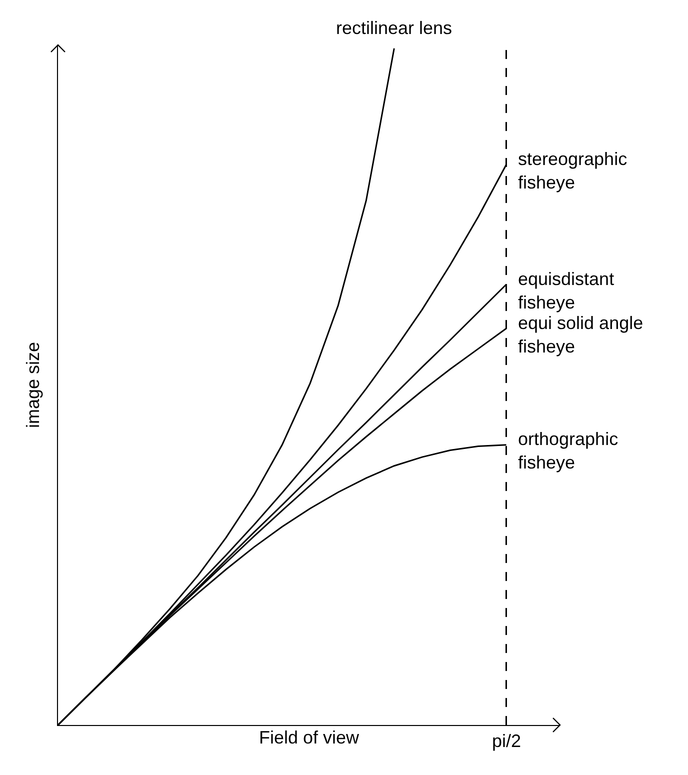 The width and height of the screenshot is (688, 775). Describe the element at coordinates (394, 28) in the screenshot. I see `series-label: rectilinear lens` at that location.